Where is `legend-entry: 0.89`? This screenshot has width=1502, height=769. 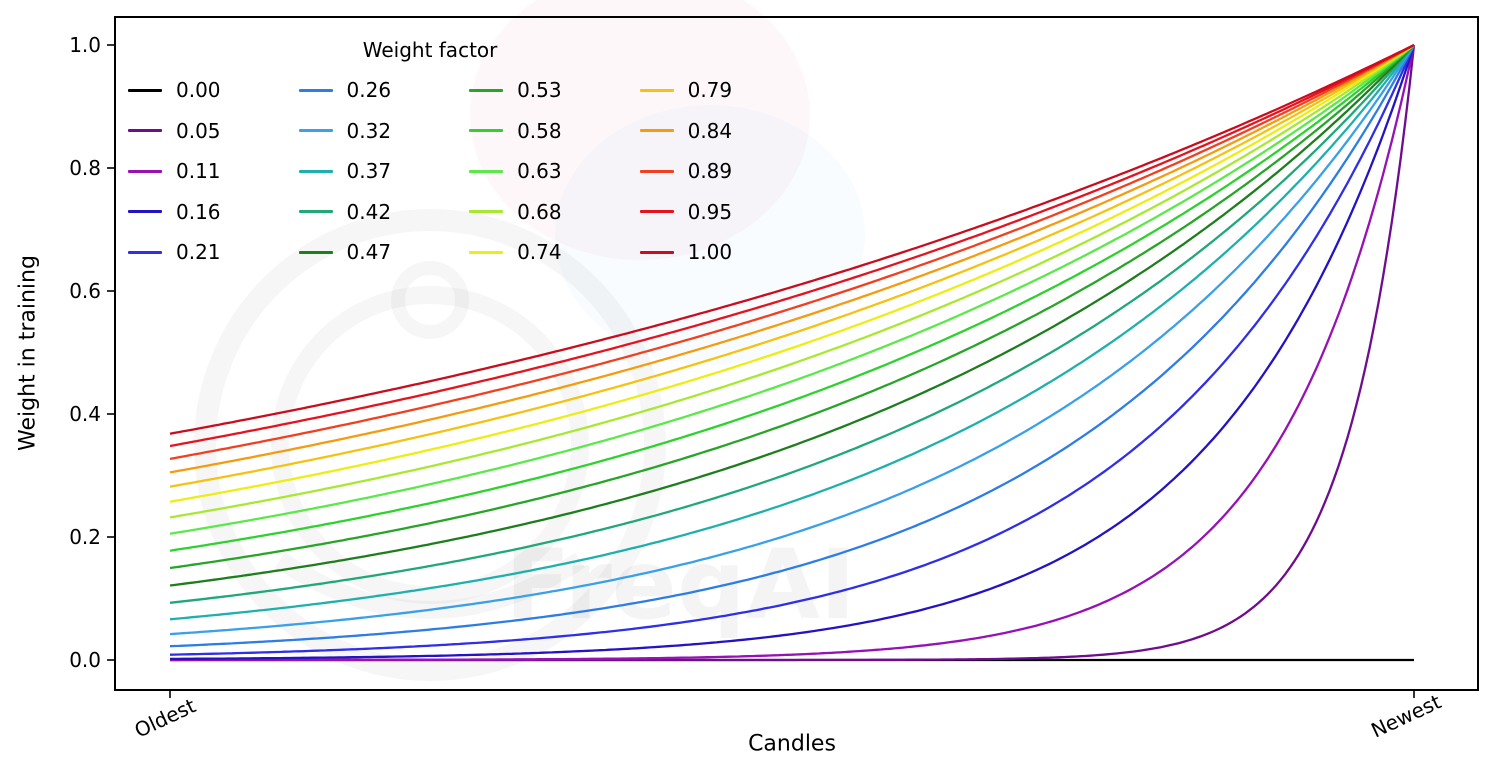 legend-entry: 0.89 is located at coordinates (686, 171).